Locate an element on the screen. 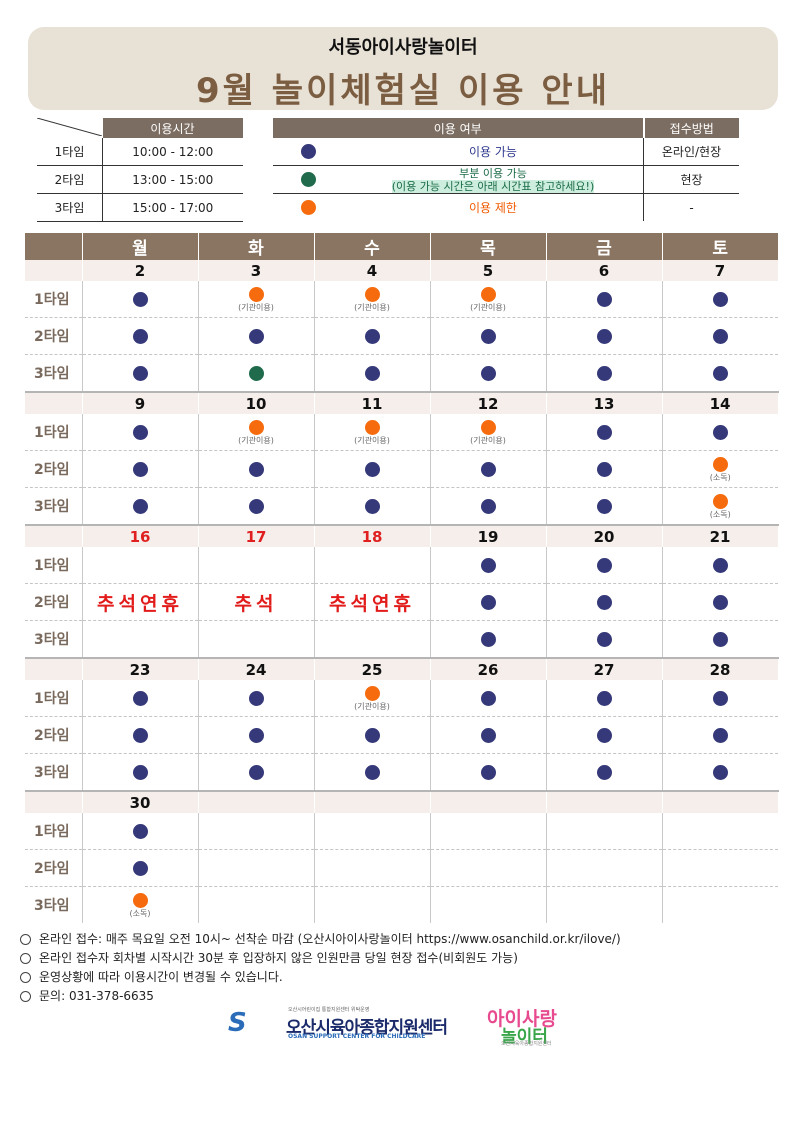  holiday-label: 추석연휴 is located at coordinates (140, 603).